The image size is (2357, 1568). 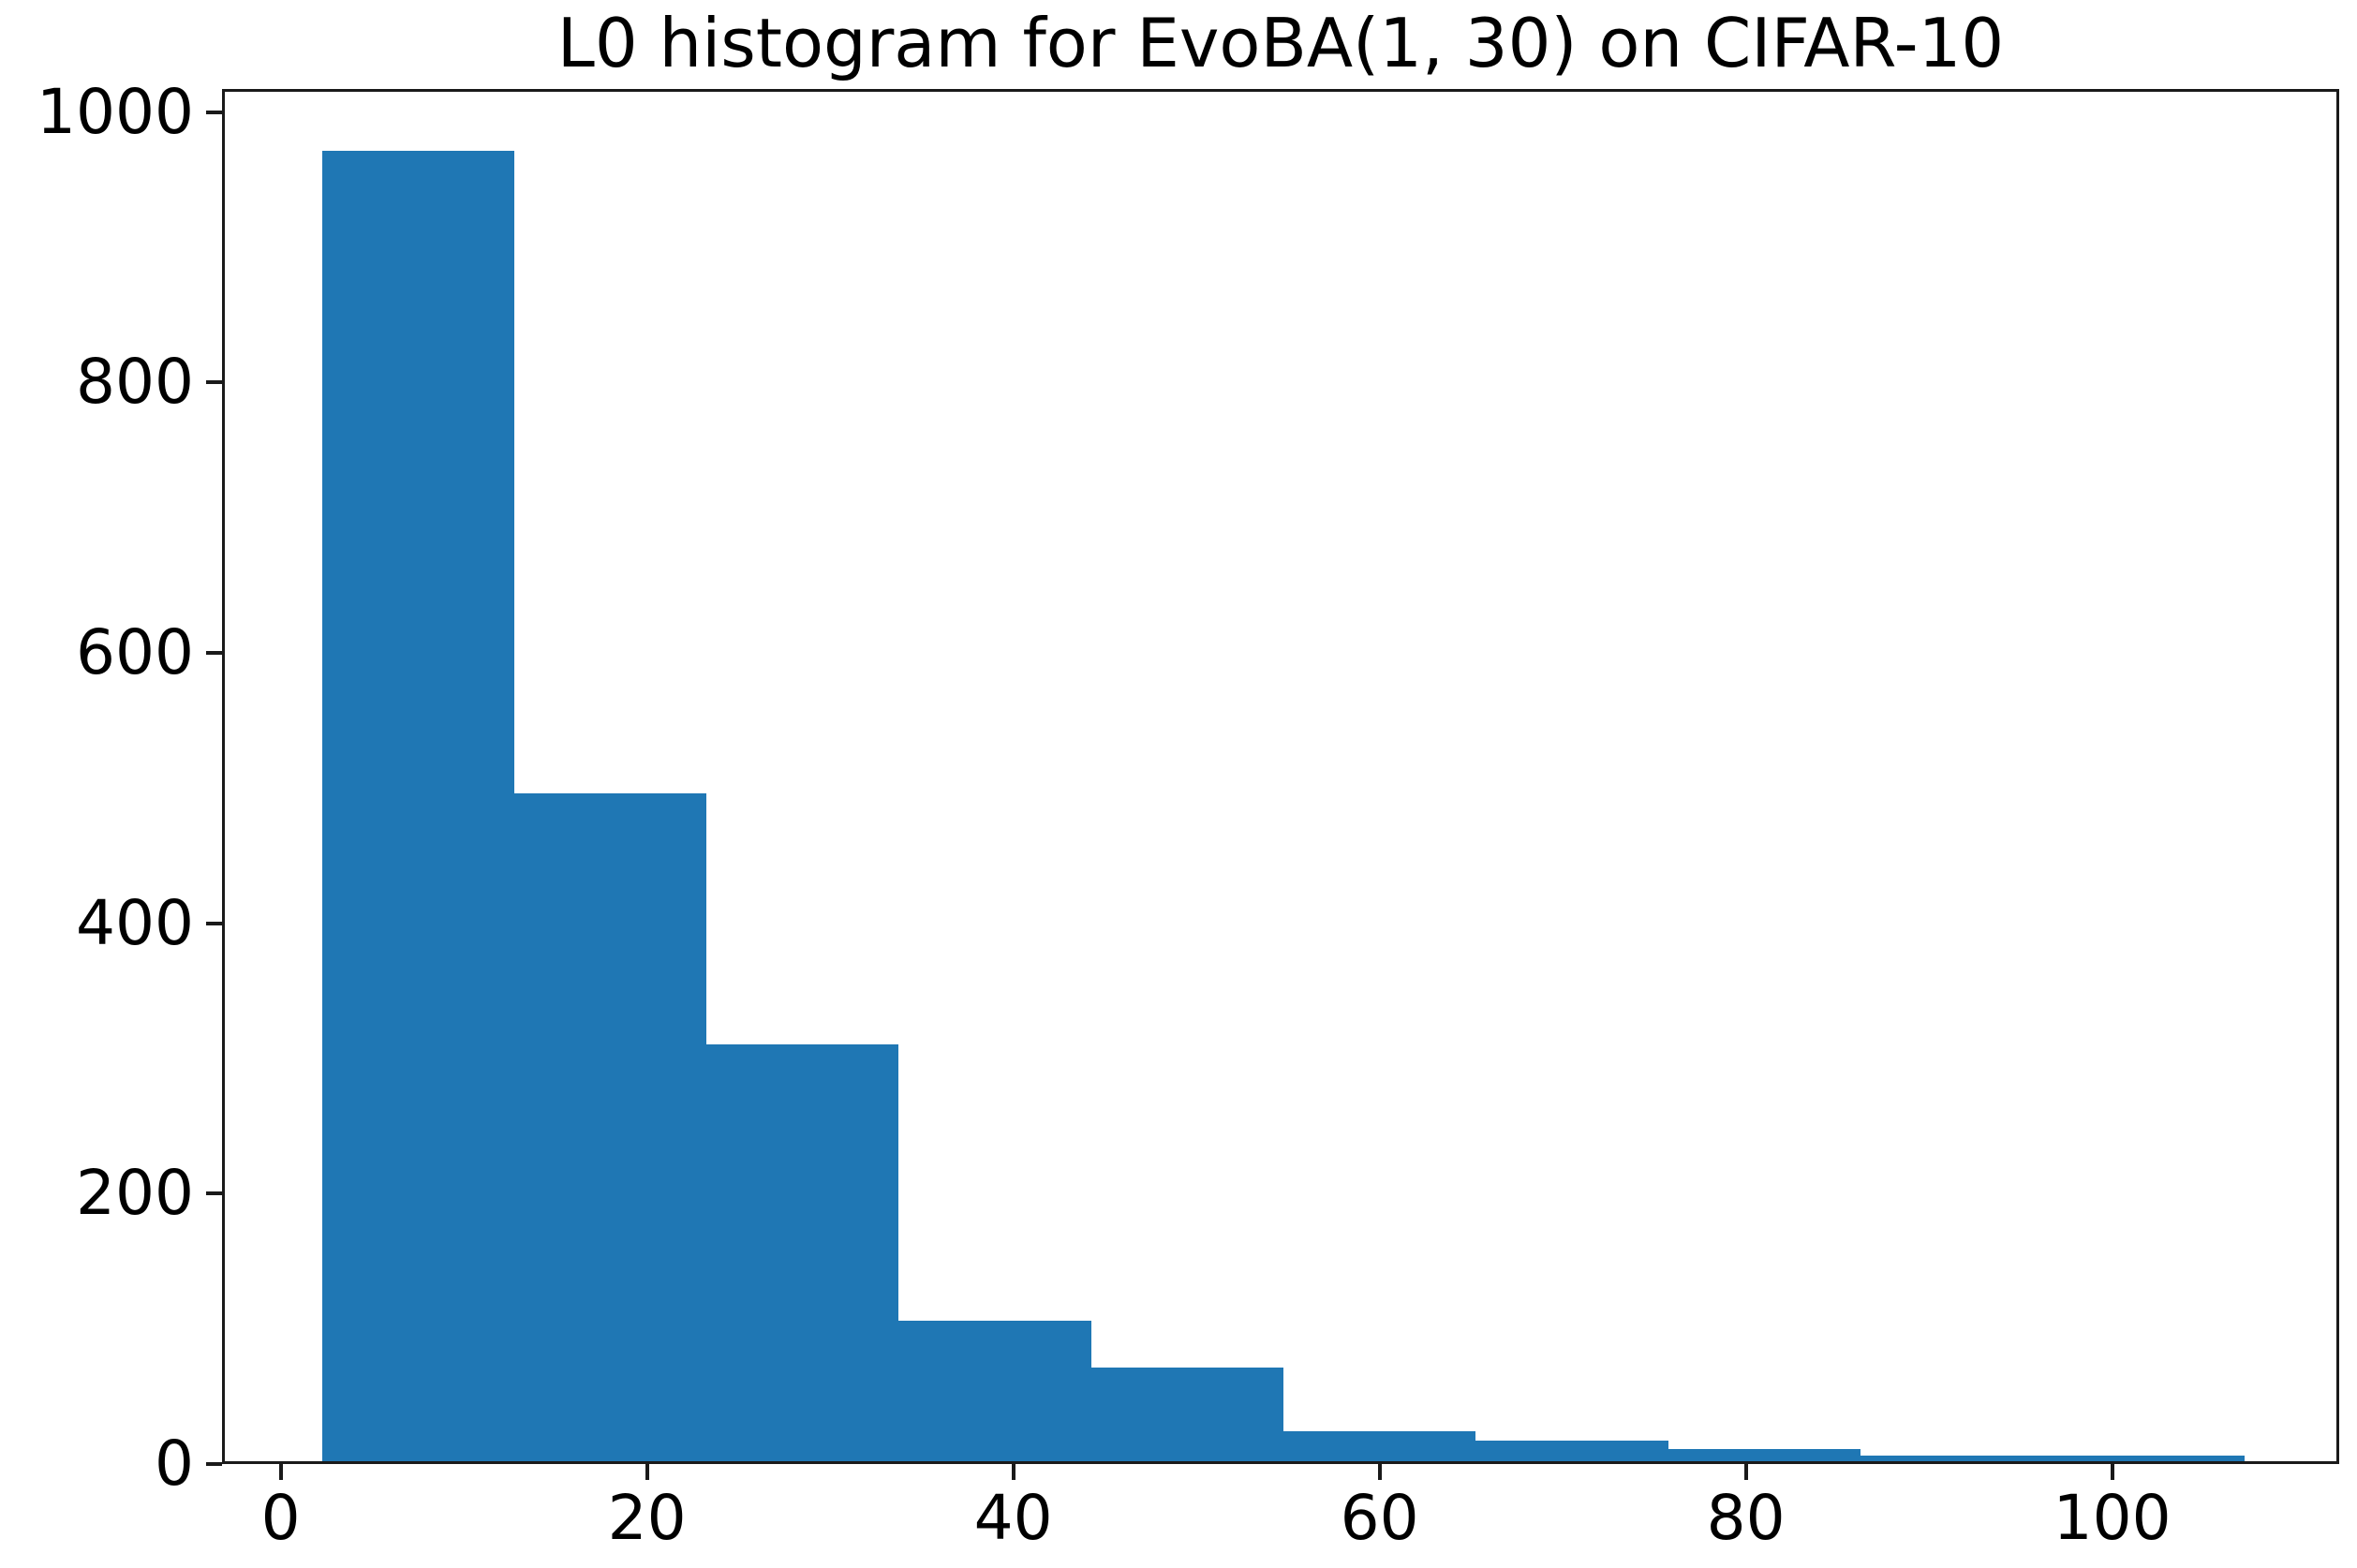 I want to click on x-axis-tick-label: 80, so click(x=1746, y=1518).